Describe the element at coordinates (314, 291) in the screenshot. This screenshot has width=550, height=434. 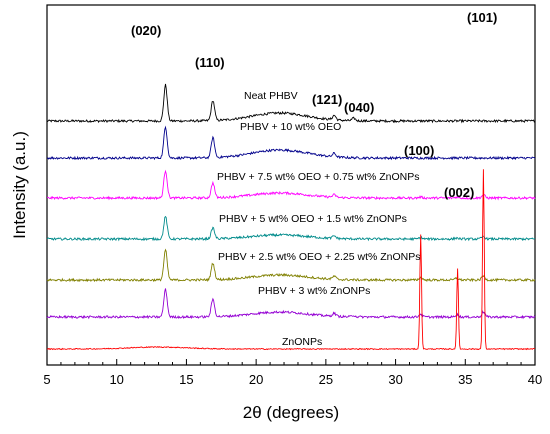
I see `series-label: PHBV + 3 wt% ZnONPs` at that location.